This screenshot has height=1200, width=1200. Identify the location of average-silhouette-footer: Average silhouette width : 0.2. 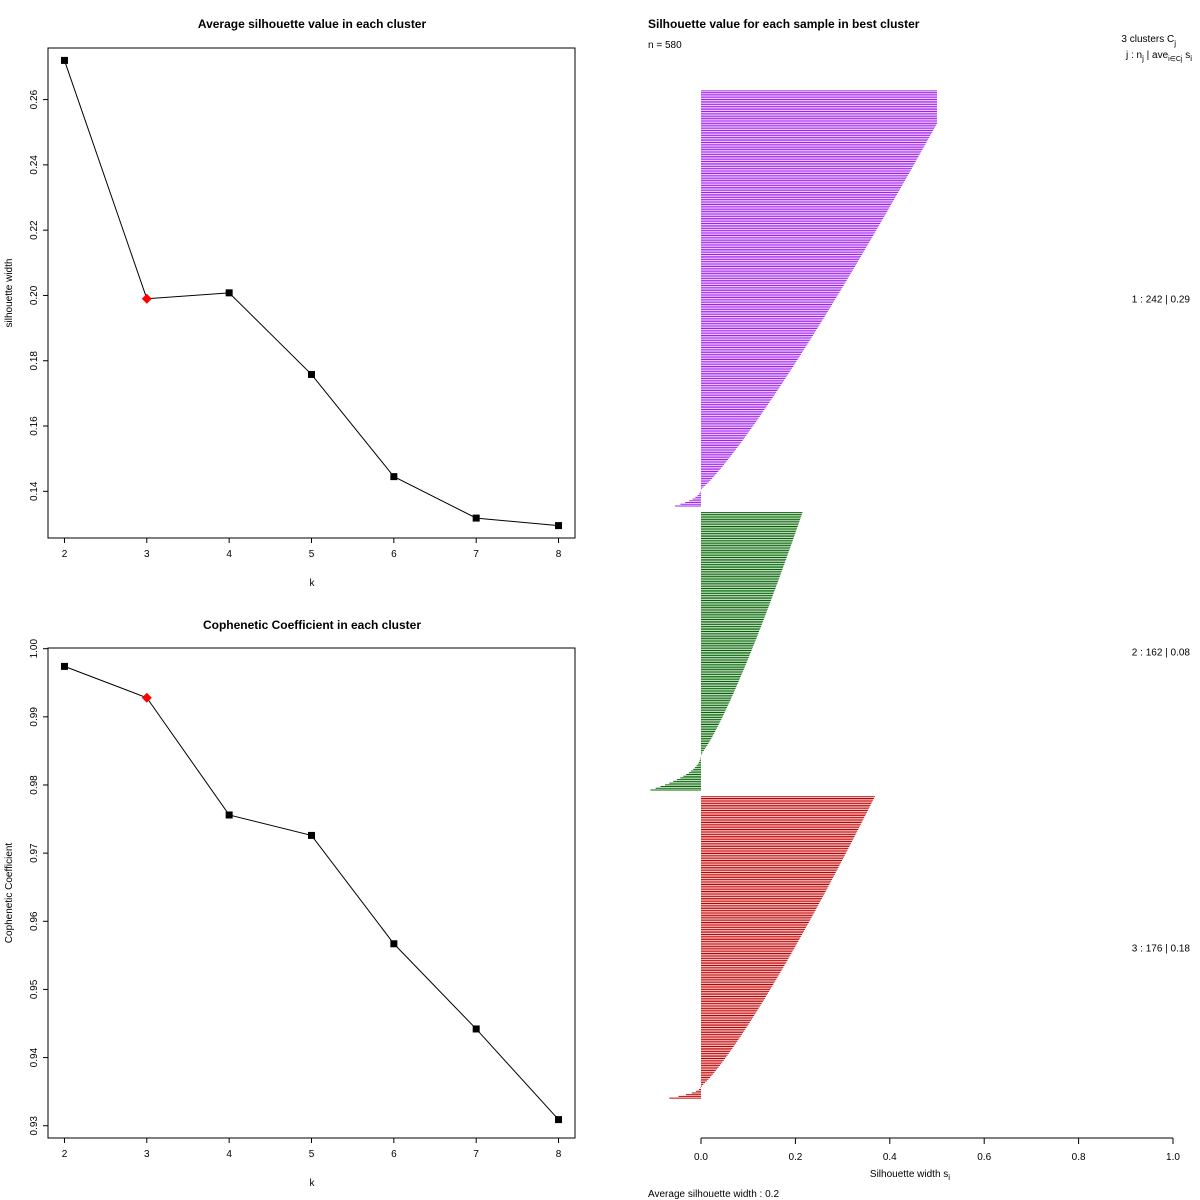
(713, 1194).